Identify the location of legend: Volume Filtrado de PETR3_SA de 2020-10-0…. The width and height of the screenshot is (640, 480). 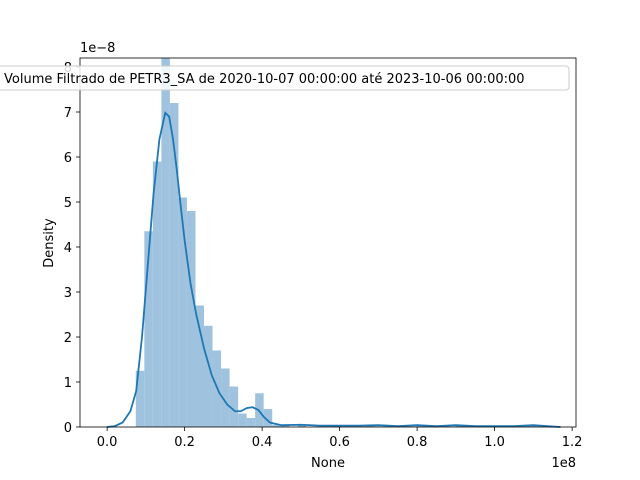
(285, 78).